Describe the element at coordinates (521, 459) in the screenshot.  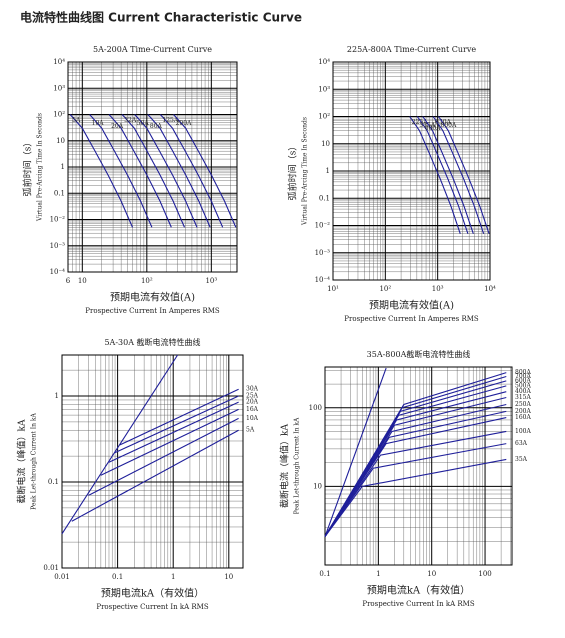
I see `series-label: 35A` at that location.